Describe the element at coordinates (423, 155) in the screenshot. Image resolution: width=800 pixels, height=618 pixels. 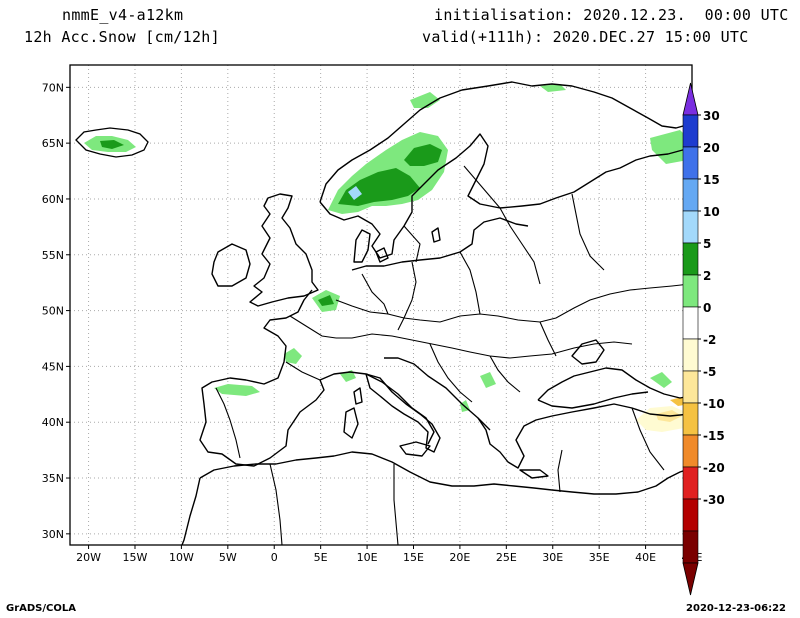
I see `snow-lapland` at that location.